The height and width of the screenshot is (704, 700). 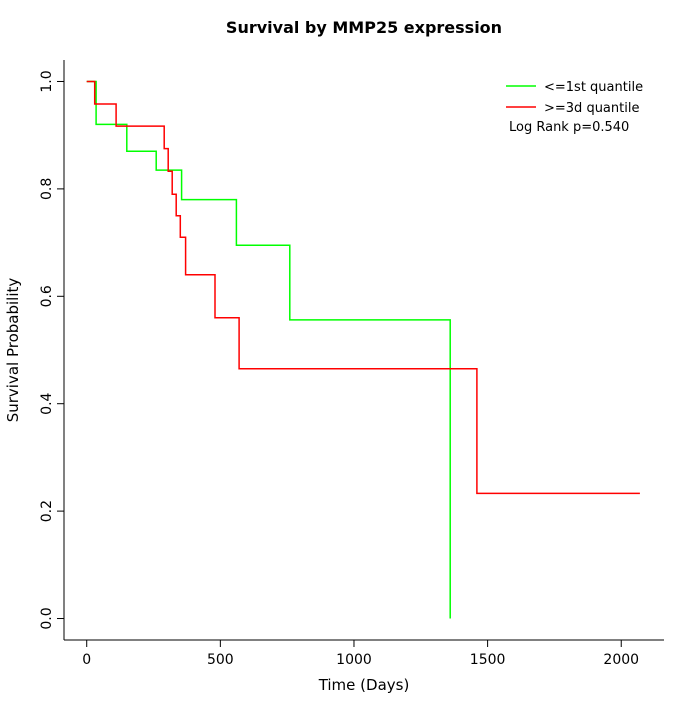 I want to click on x-axis-ticks: 0 500 1000 1500 2000, so click(x=360, y=654).